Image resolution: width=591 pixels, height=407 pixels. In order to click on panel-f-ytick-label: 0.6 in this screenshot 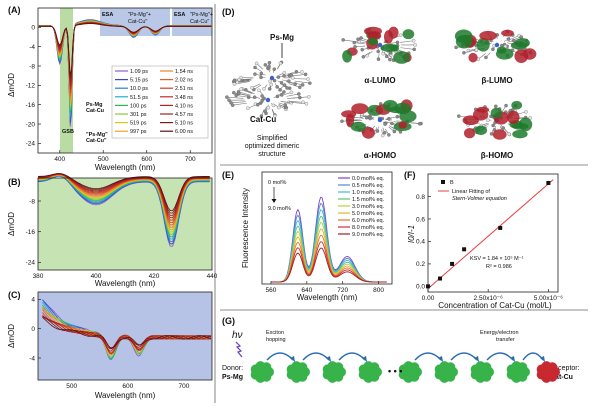, I will do `click(420, 219)`.